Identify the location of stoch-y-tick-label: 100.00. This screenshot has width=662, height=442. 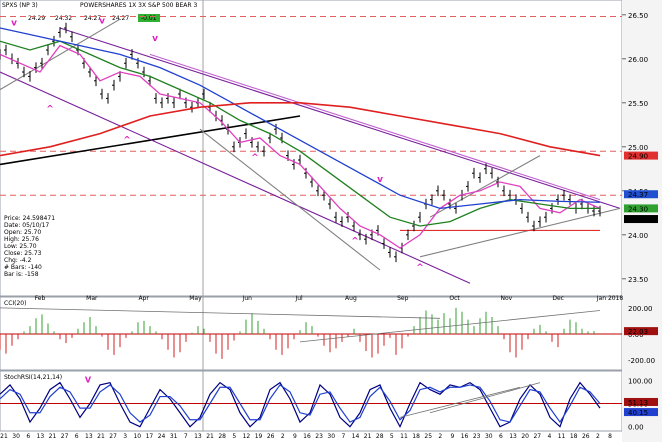
(640, 381).